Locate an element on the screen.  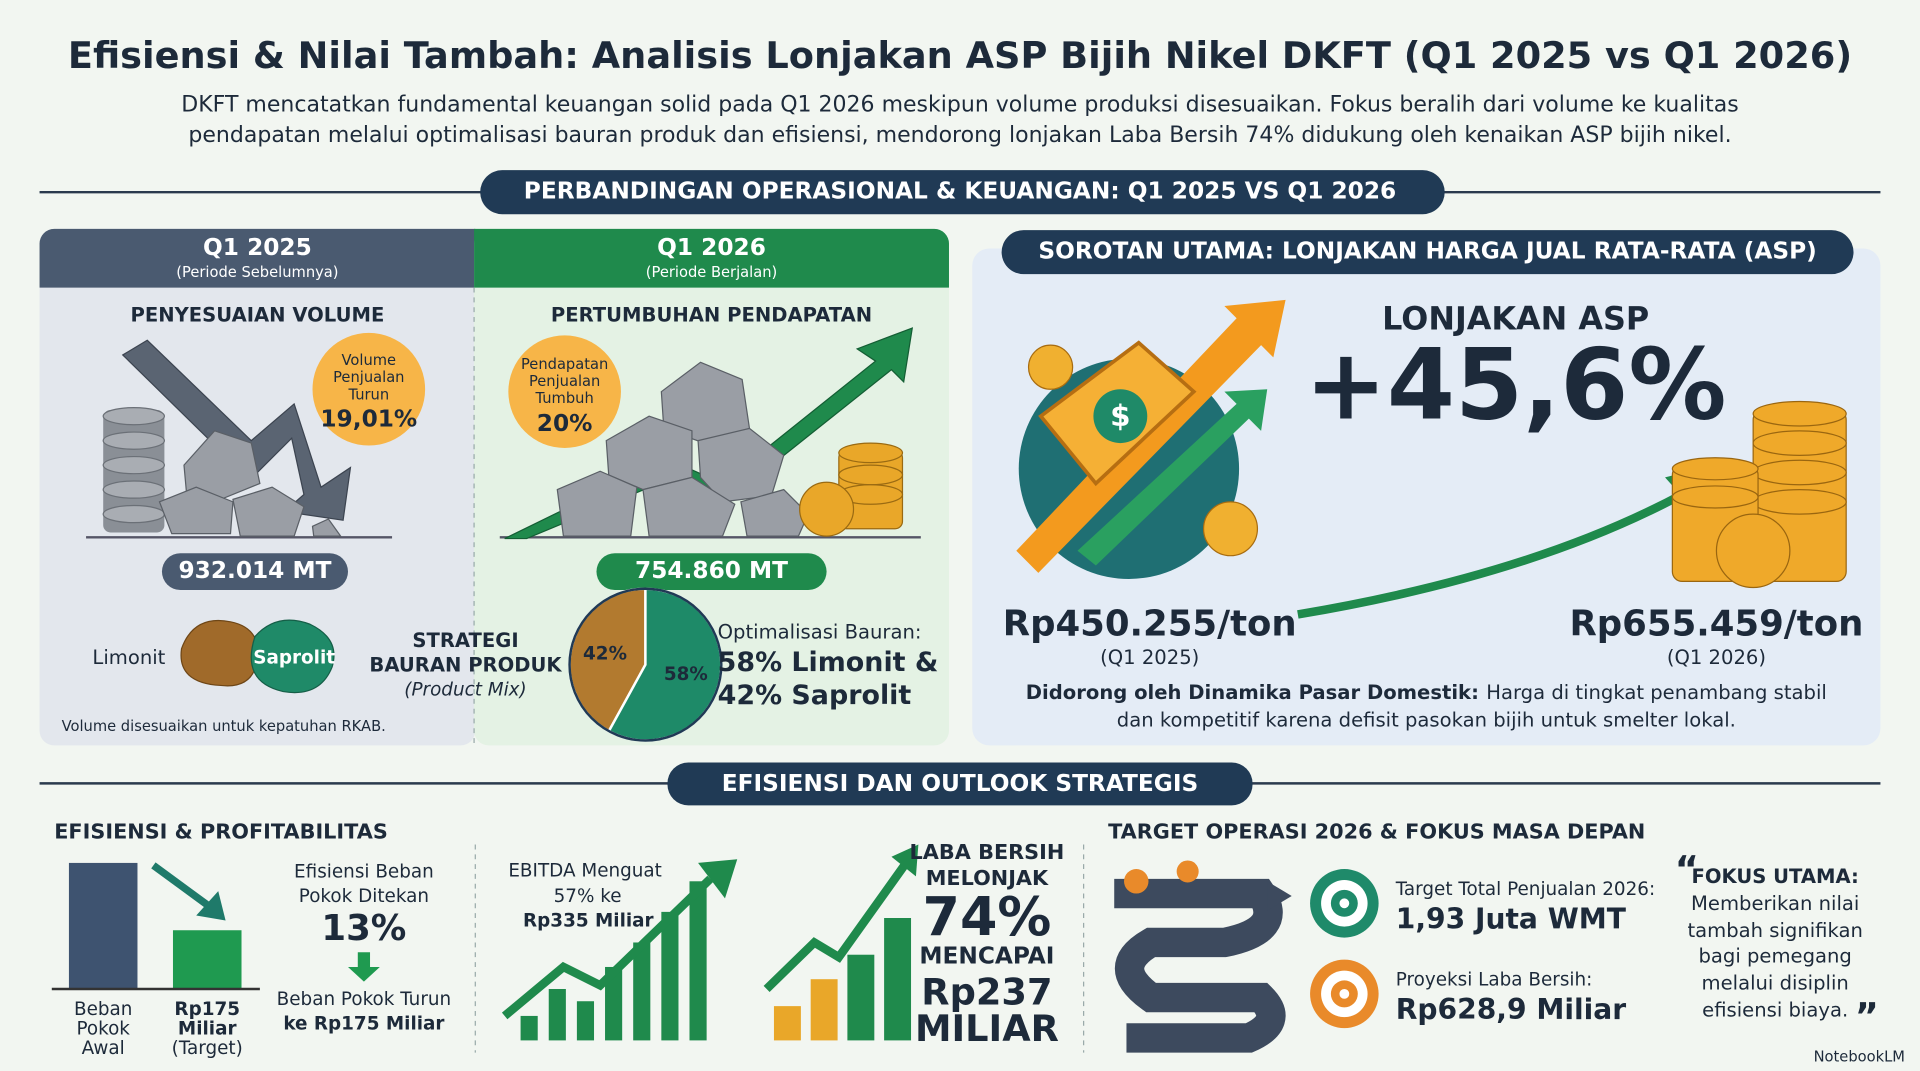
volume: 932.014 MT is located at coordinates (254, 570).